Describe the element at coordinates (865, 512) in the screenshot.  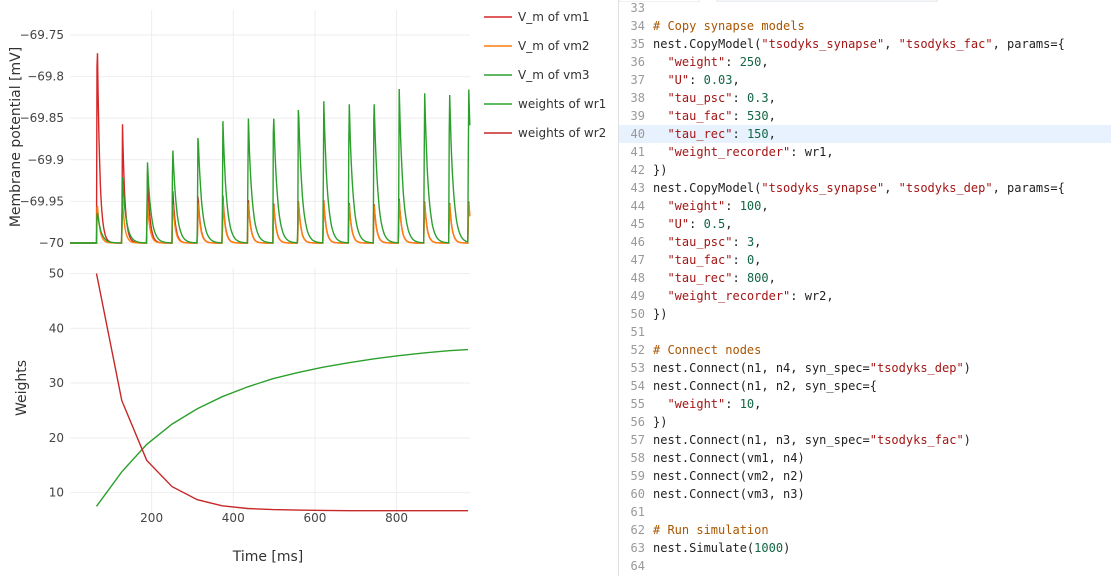
I see `code-line: 61` at that location.